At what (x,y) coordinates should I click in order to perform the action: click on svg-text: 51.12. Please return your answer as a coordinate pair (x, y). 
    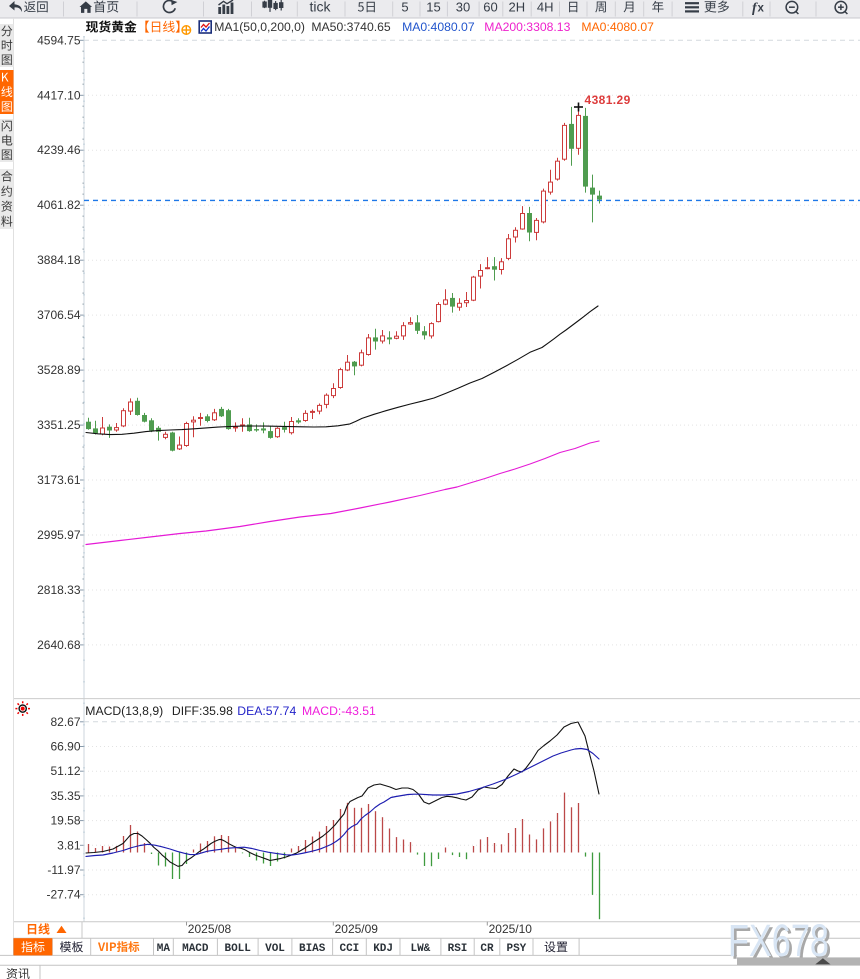
    Looking at the image, I should click on (65, 771).